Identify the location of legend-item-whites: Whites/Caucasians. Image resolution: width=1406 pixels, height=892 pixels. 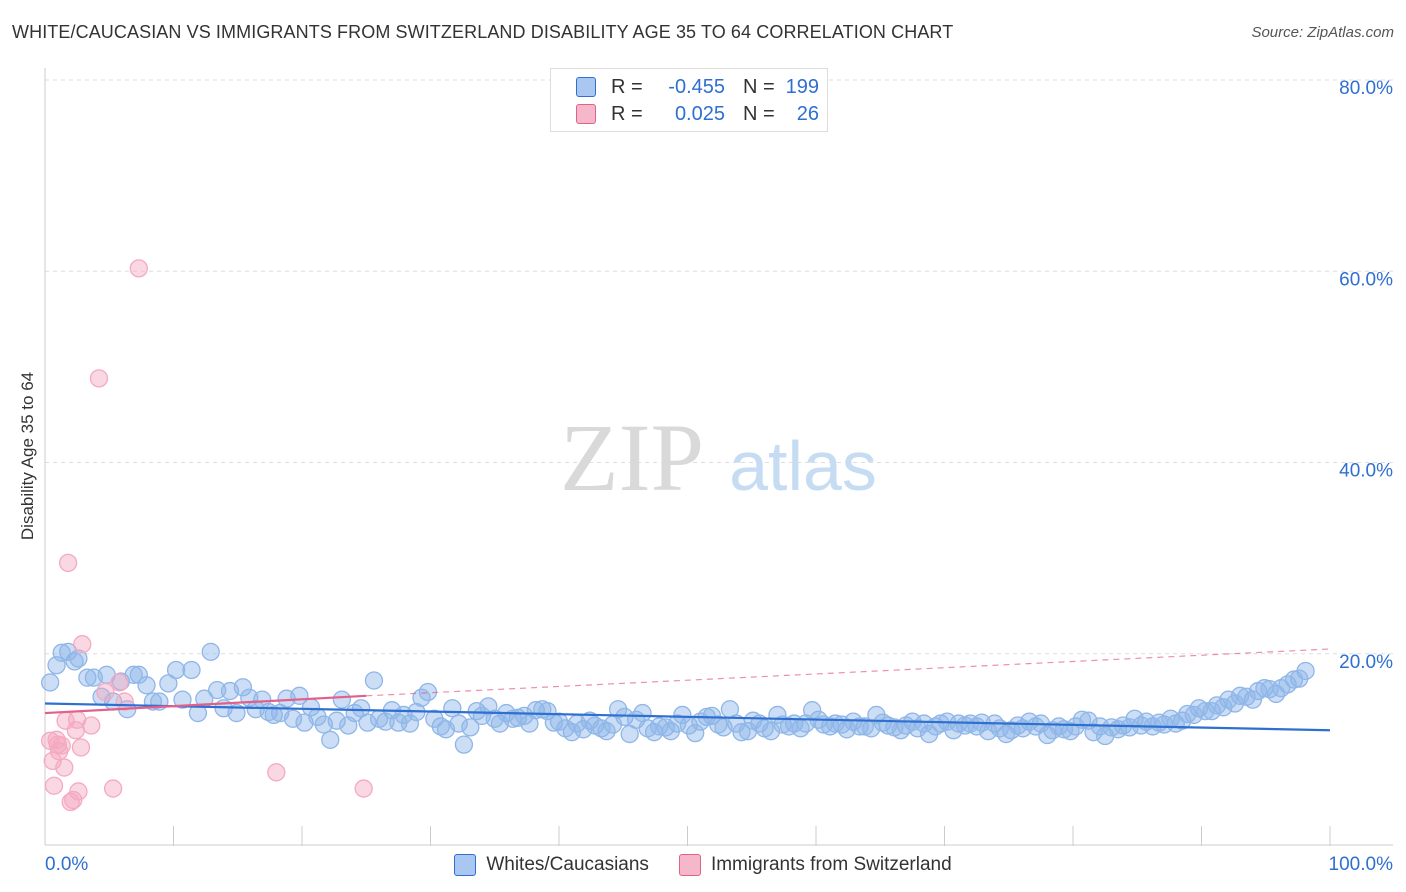
(551, 865).